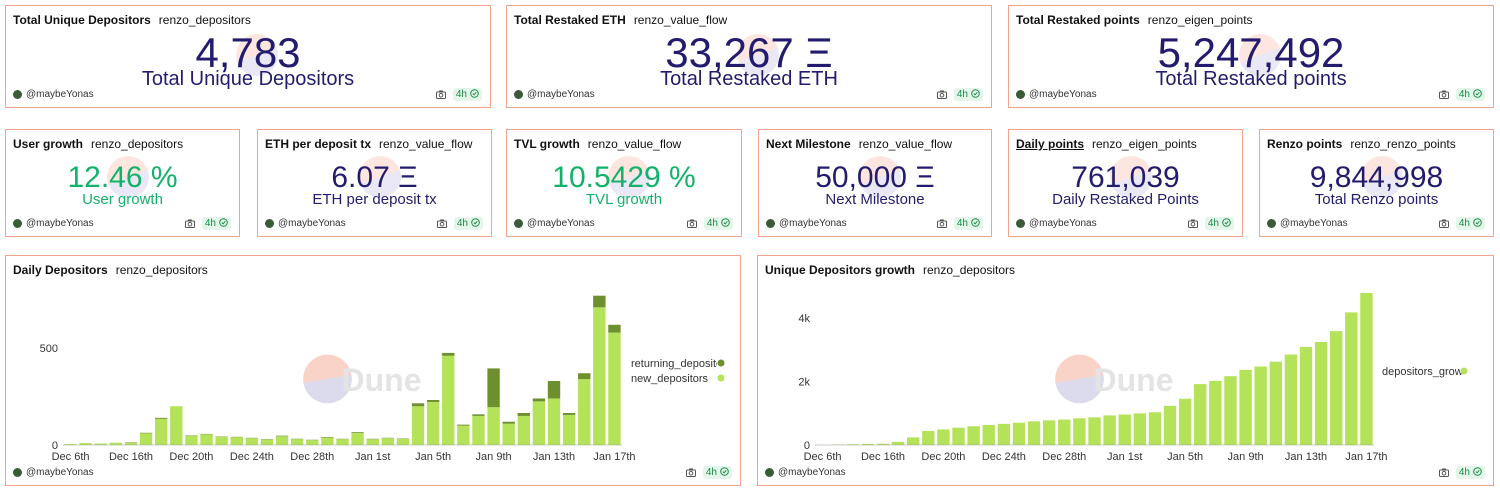 The height and width of the screenshot is (492, 1500). What do you see at coordinates (252, 457) in the screenshot?
I see `x-tick-label: Dec 24th` at bounding box center [252, 457].